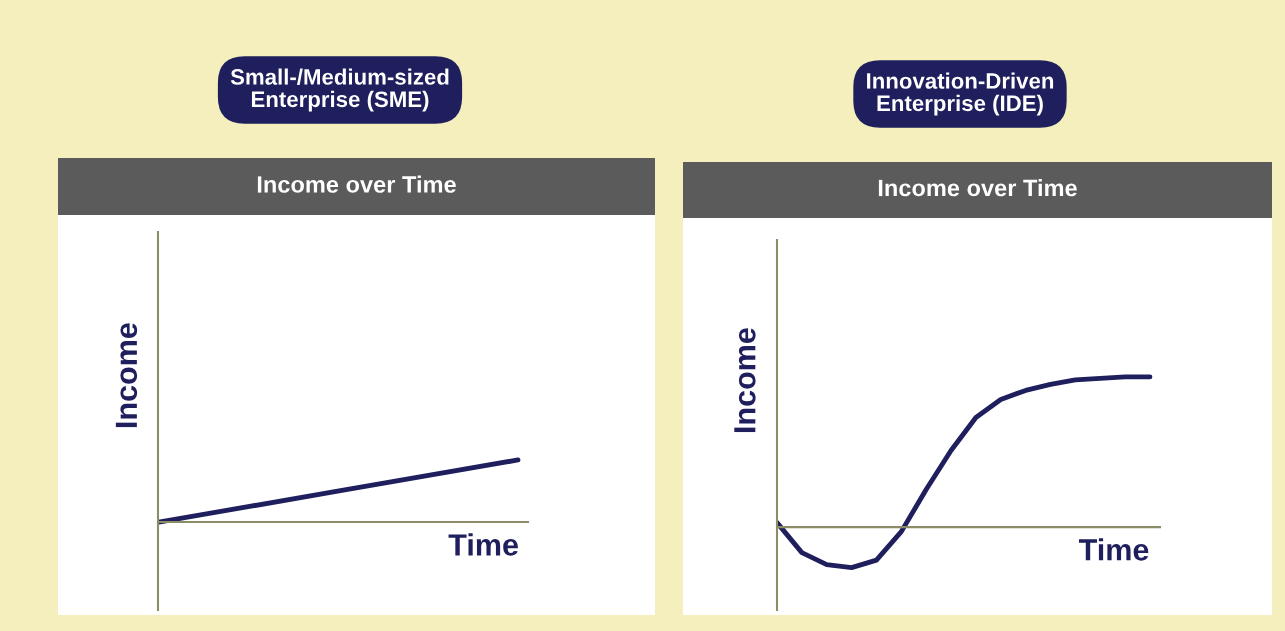 The image size is (1285, 631). I want to click on chart-title: Small-/Medium-sized Enterprise (SME), so click(339, 90).